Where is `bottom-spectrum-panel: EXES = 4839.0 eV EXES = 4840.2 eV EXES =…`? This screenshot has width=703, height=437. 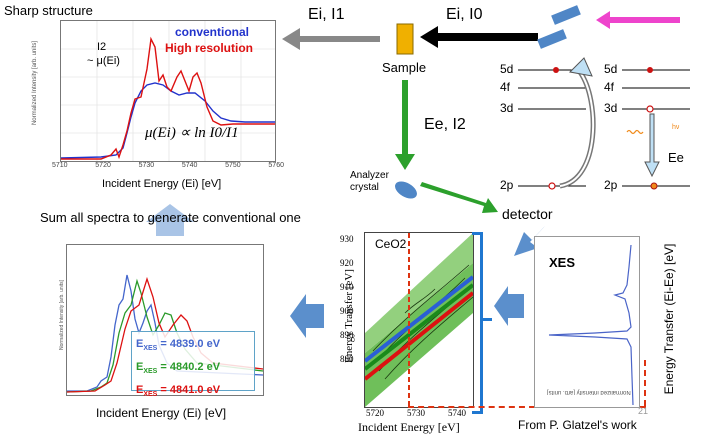 bottom-spectrum-panel: EXES = 4839.0 eV EXES = 4840.2 eV EXES =… is located at coordinates (165, 321).